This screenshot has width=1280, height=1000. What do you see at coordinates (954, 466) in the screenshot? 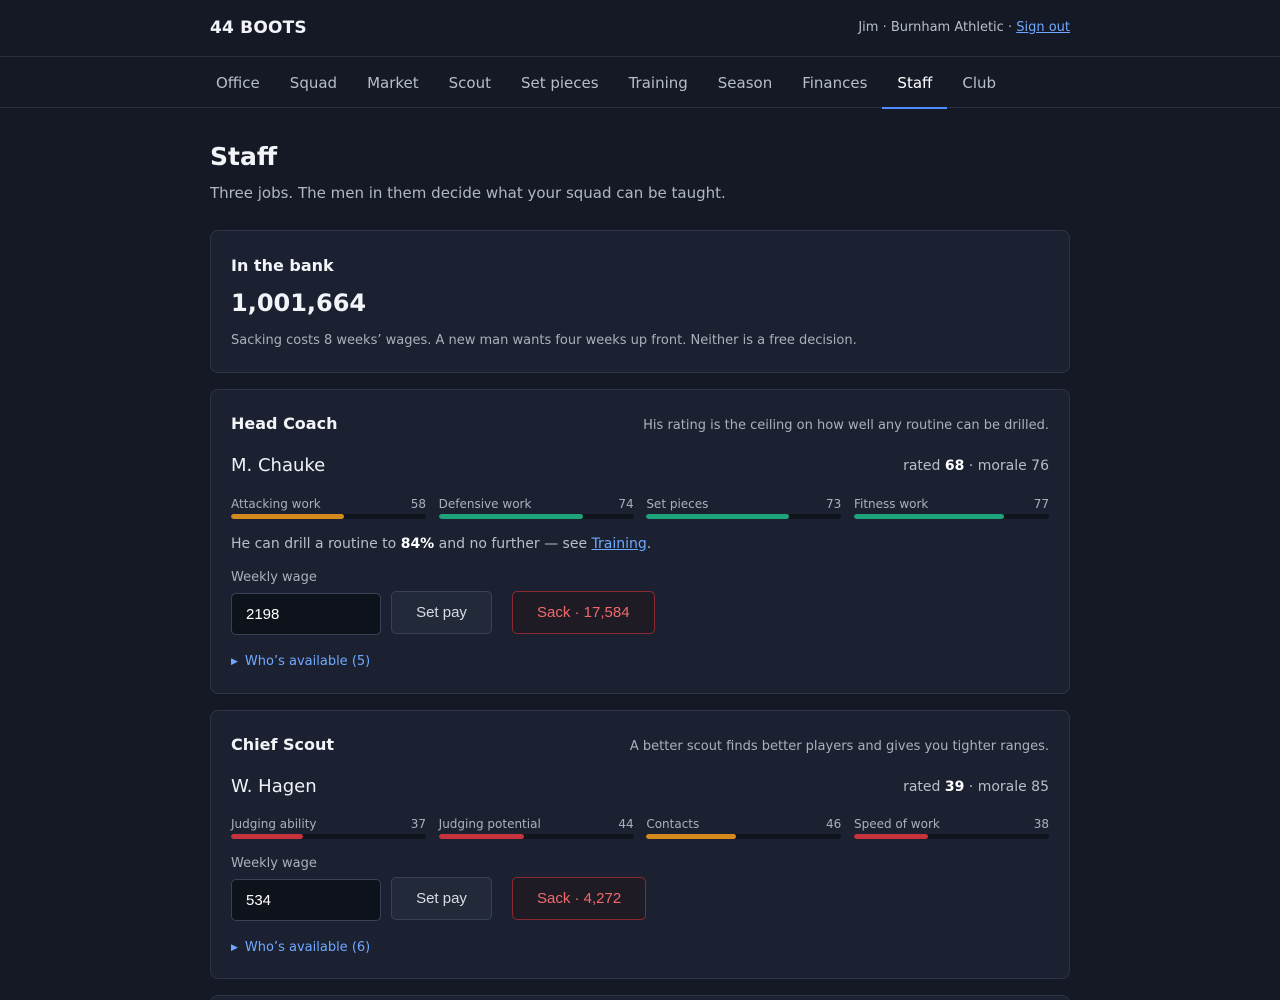
I see `coach-rating-value: 68` at bounding box center [954, 466].